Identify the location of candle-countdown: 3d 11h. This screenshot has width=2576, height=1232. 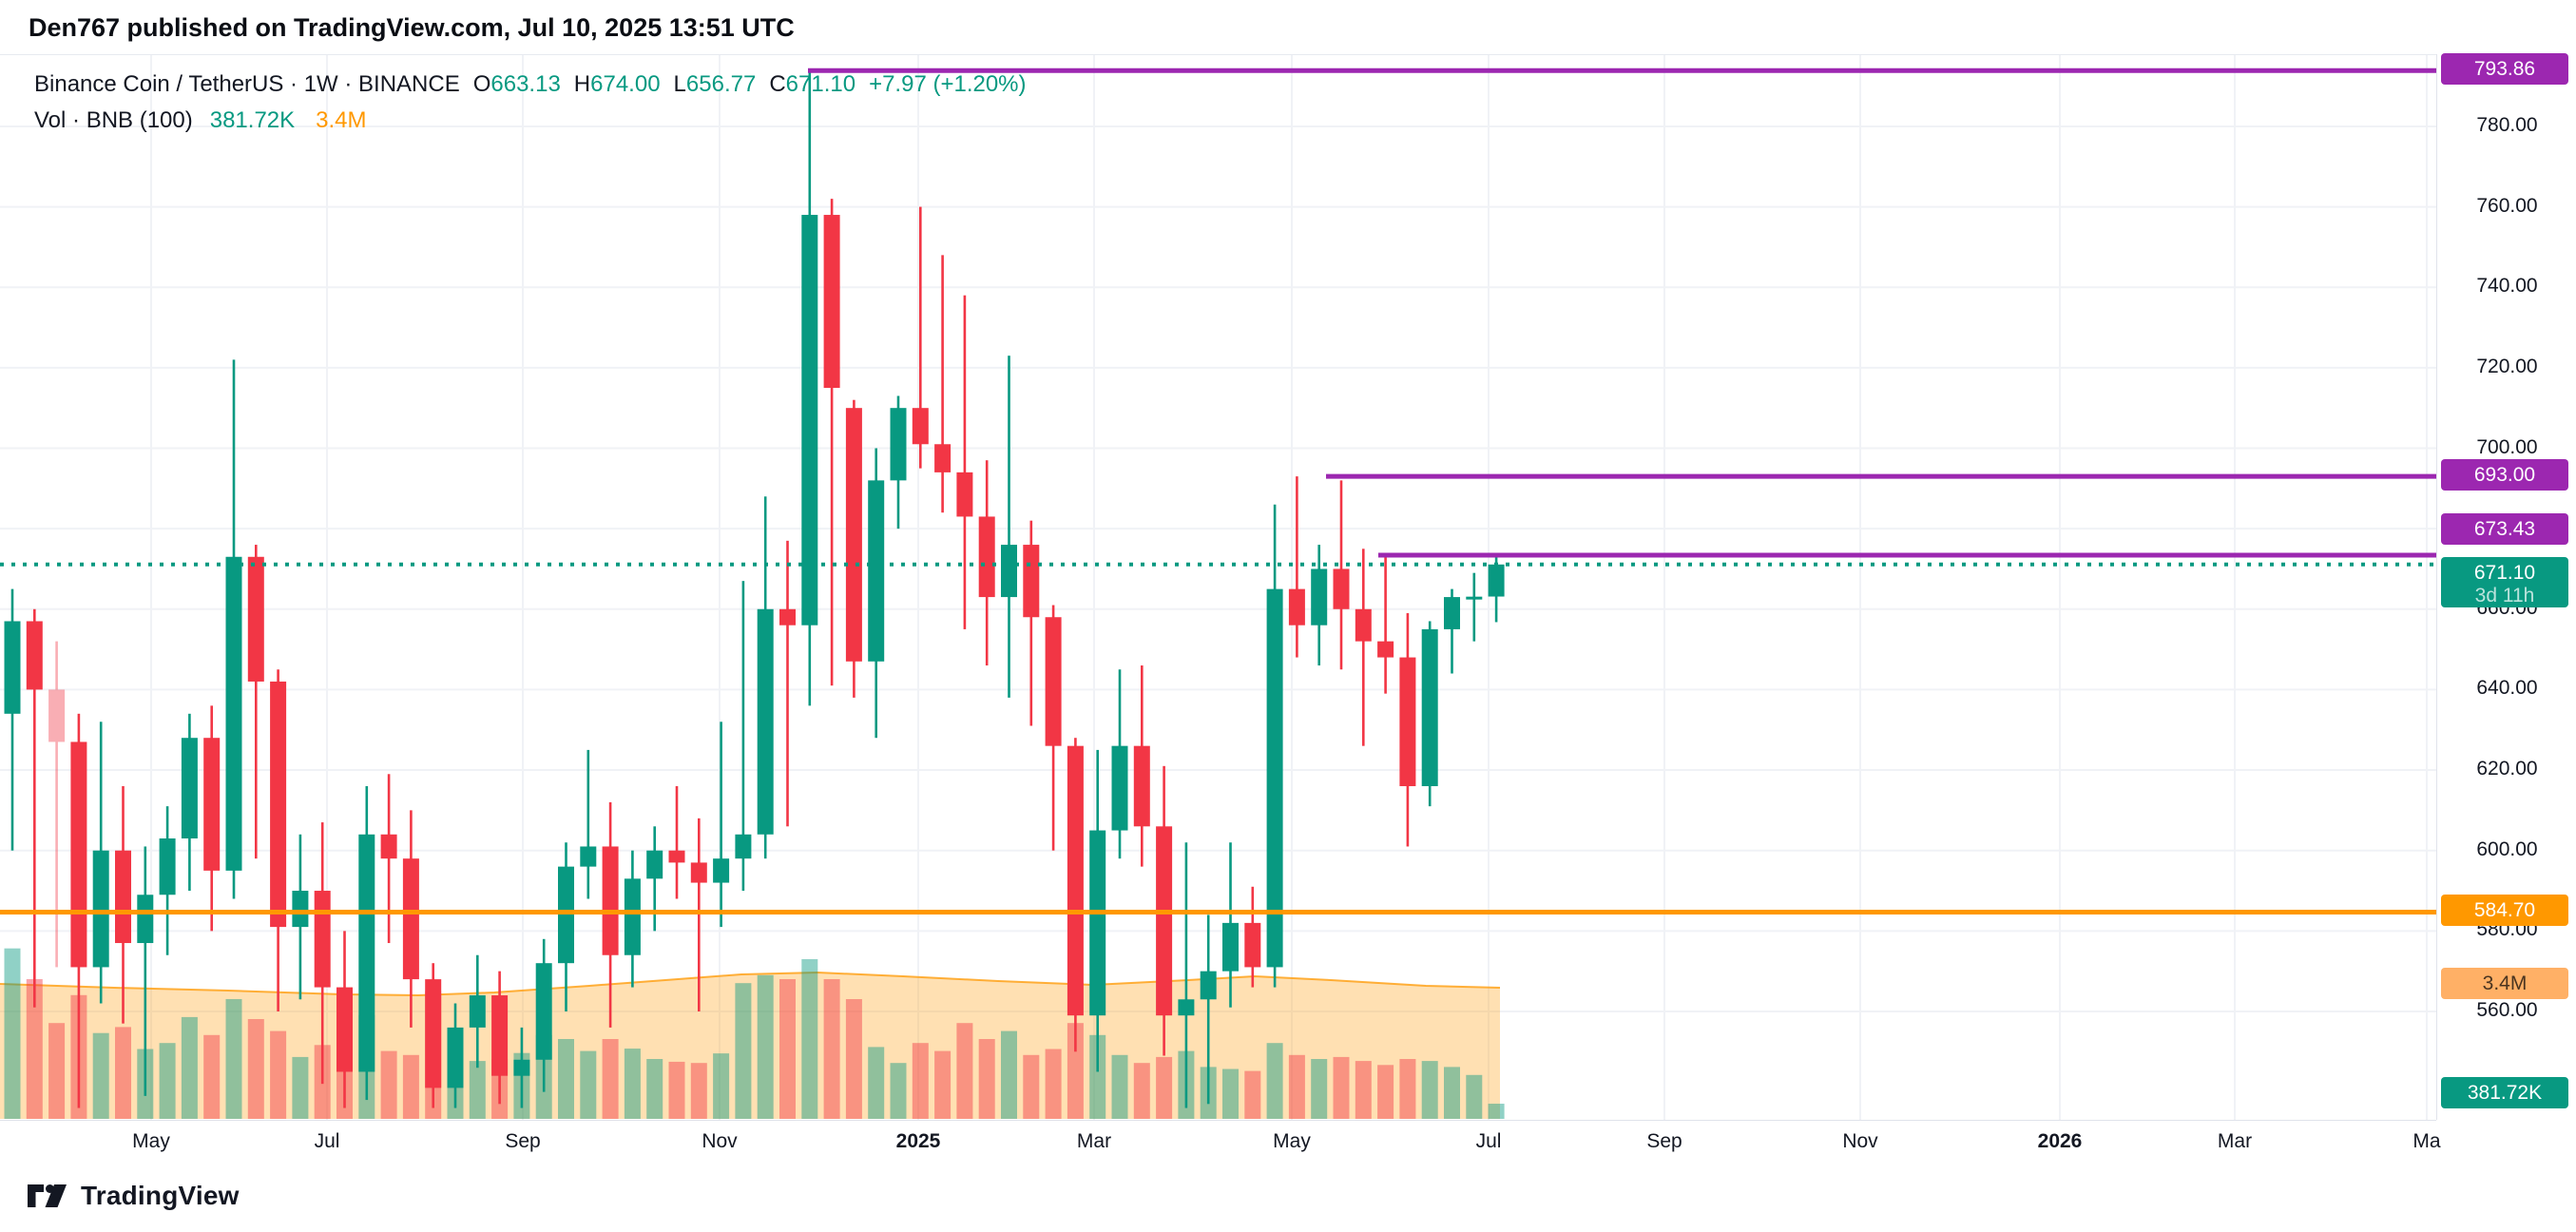
(2504, 595).